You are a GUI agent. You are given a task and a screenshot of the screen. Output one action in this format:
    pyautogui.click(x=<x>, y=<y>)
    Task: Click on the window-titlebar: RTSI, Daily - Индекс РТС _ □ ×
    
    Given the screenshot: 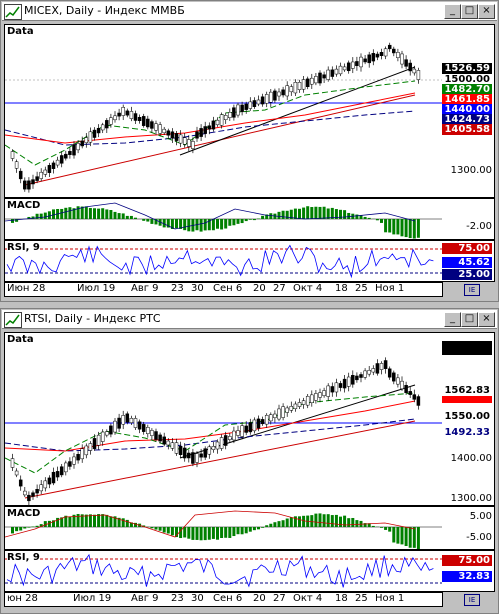 What is the action you would take?
    pyautogui.click(x=249, y=319)
    